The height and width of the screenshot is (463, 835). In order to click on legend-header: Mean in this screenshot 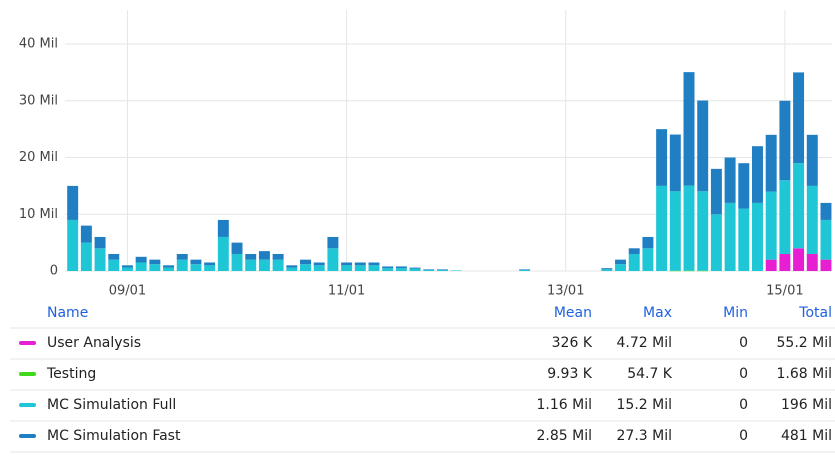, I will do `click(573, 313)`.